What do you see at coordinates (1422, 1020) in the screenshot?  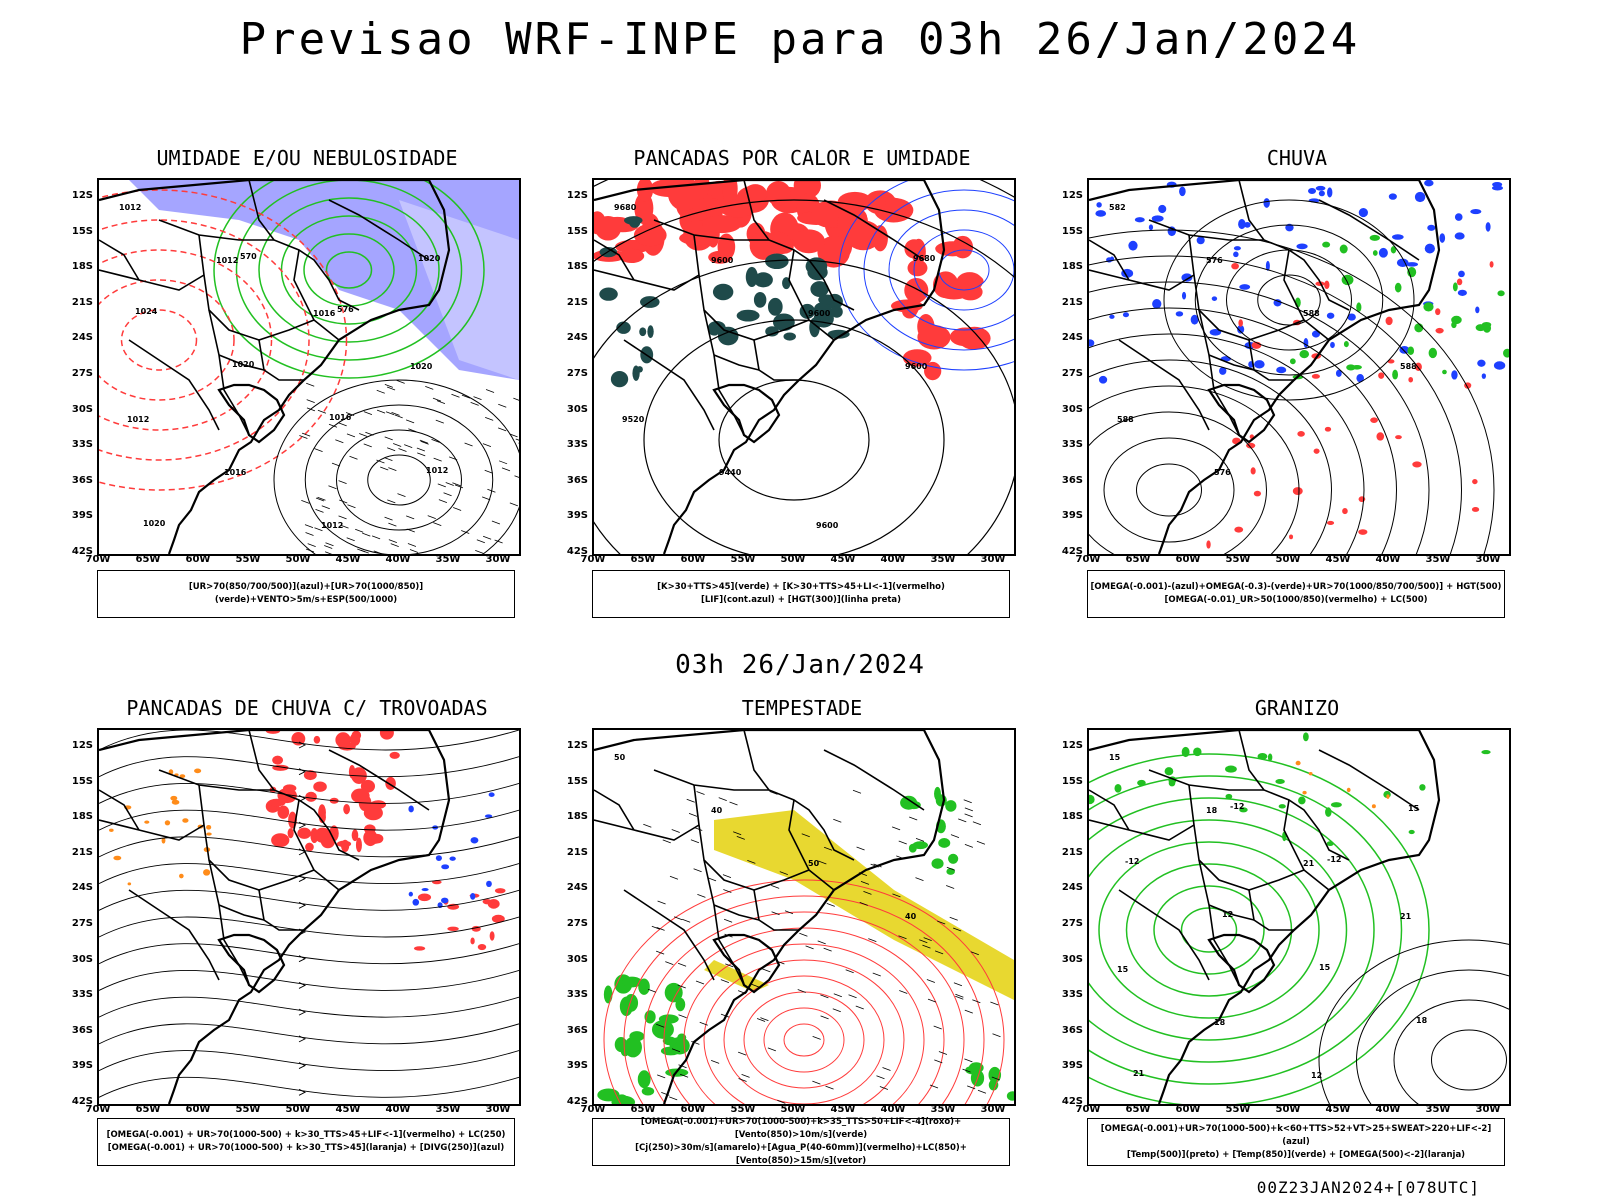 I see `contour-label: 18` at bounding box center [1422, 1020].